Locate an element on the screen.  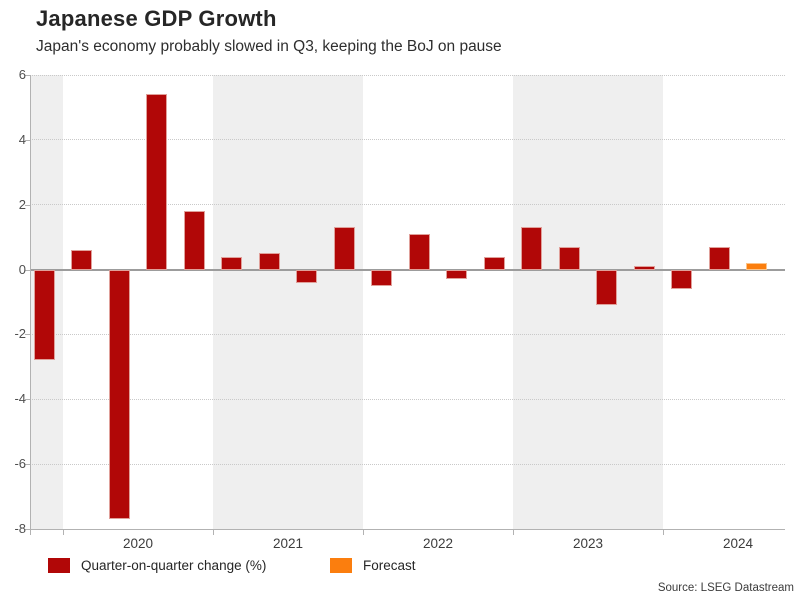
y-axis-label-0: 0 is located at coordinates (22, 269).